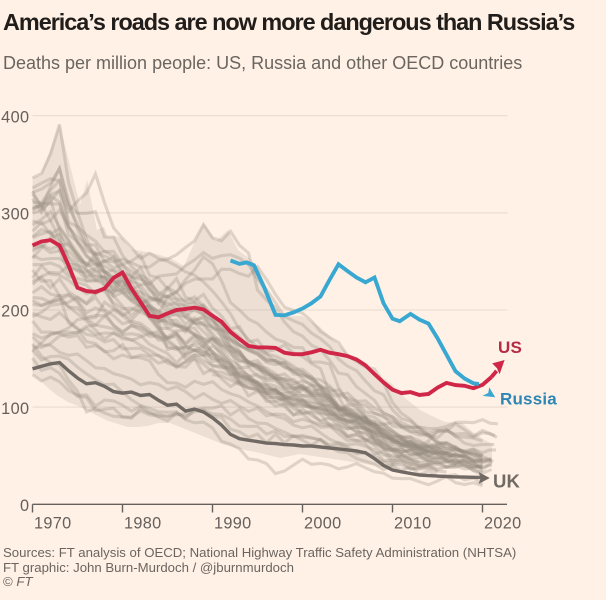 Image resolution: width=606 pixels, height=600 pixels. What do you see at coordinates (15, 312) in the screenshot?
I see `svg-text: 200` at bounding box center [15, 312].